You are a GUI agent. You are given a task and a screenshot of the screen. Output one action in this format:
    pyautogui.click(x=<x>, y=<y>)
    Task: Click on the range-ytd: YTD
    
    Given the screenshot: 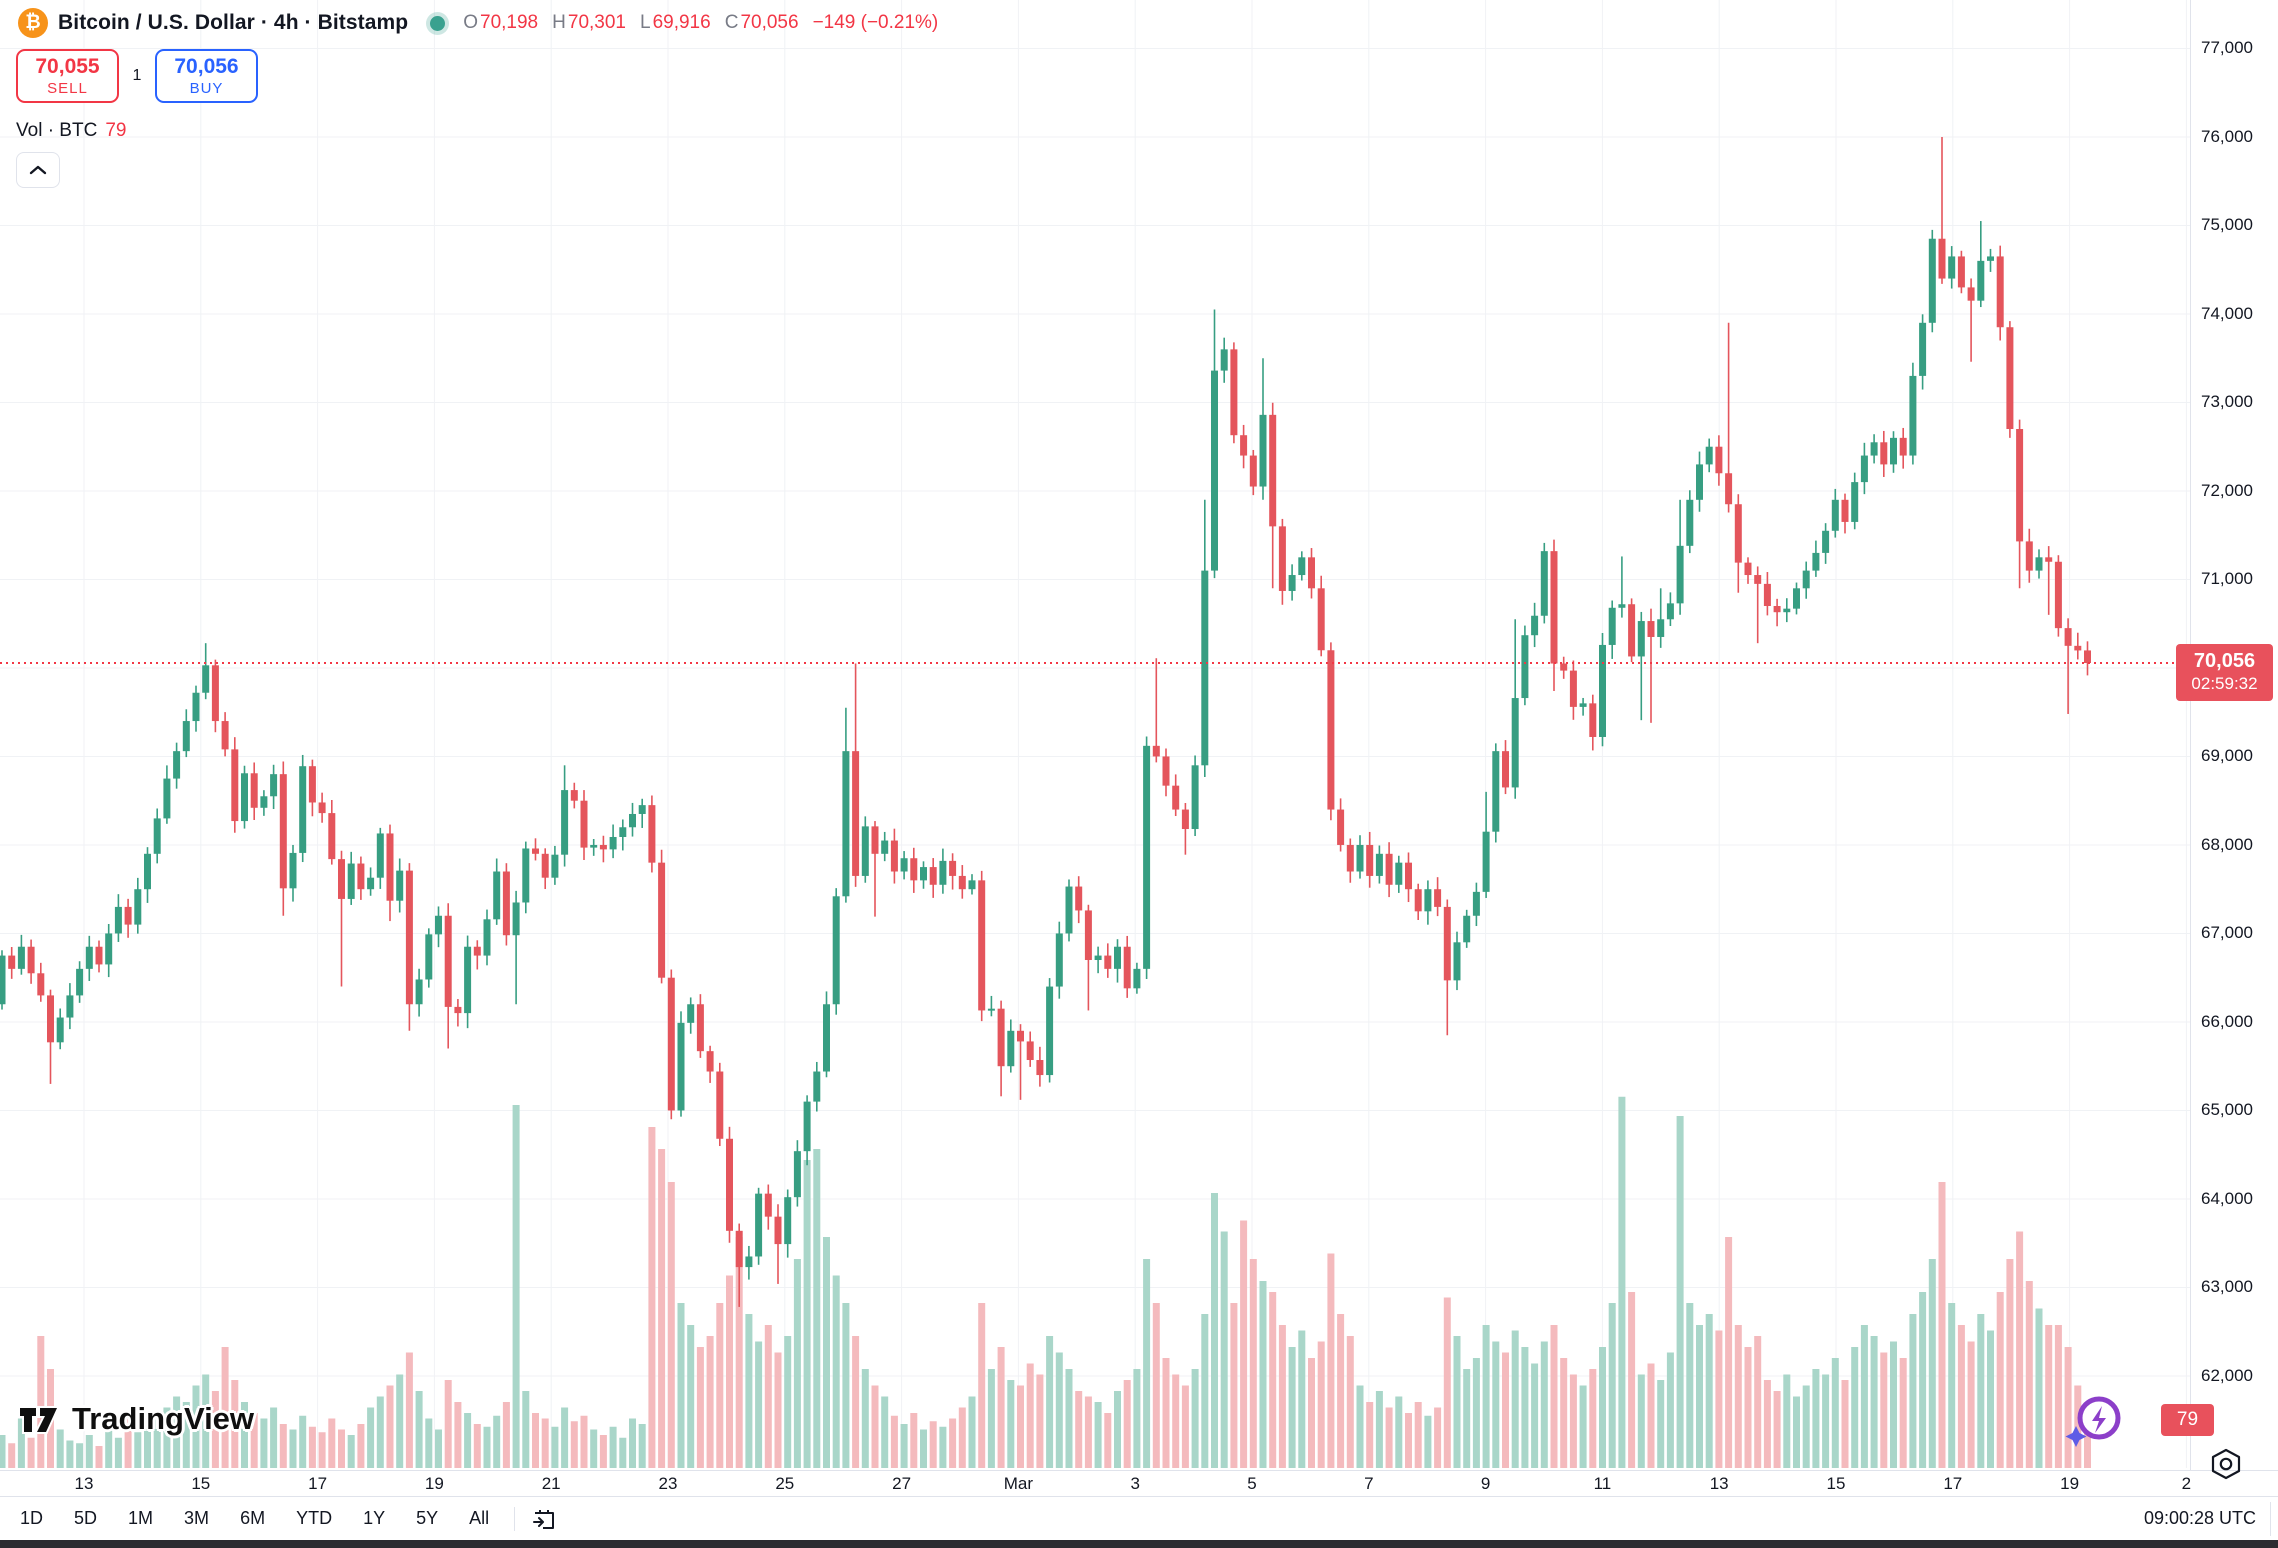 What is the action you would take?
    pyautogui.click(x=314, y=1518)
    